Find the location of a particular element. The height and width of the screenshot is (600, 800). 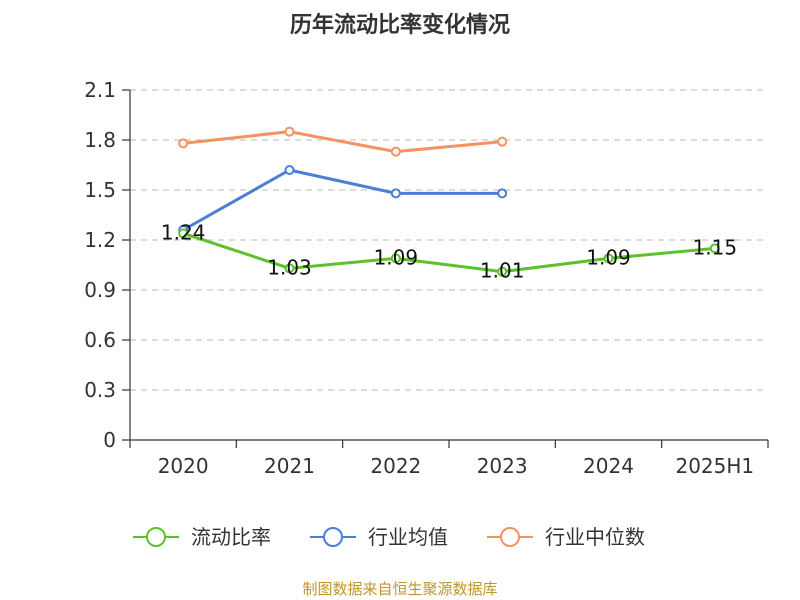

chart-title: 历年流动比率变化情况 is located at coordinates (400, 25).